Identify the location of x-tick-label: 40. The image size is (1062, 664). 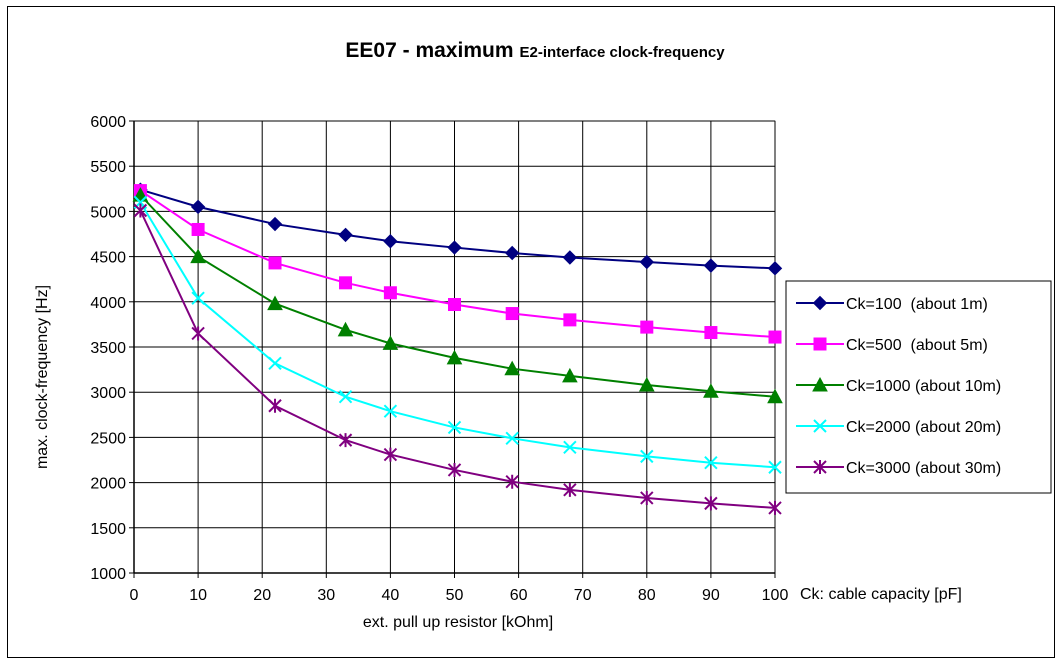
(391, 595).